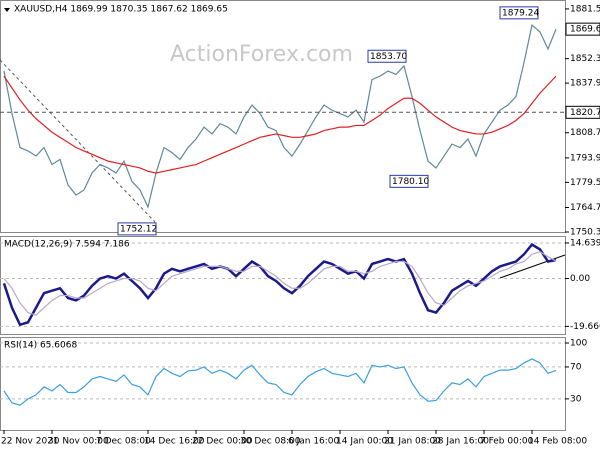  Describe the element at coordinates (78, 141) in the screenshot. I see `trend-line` at that location.